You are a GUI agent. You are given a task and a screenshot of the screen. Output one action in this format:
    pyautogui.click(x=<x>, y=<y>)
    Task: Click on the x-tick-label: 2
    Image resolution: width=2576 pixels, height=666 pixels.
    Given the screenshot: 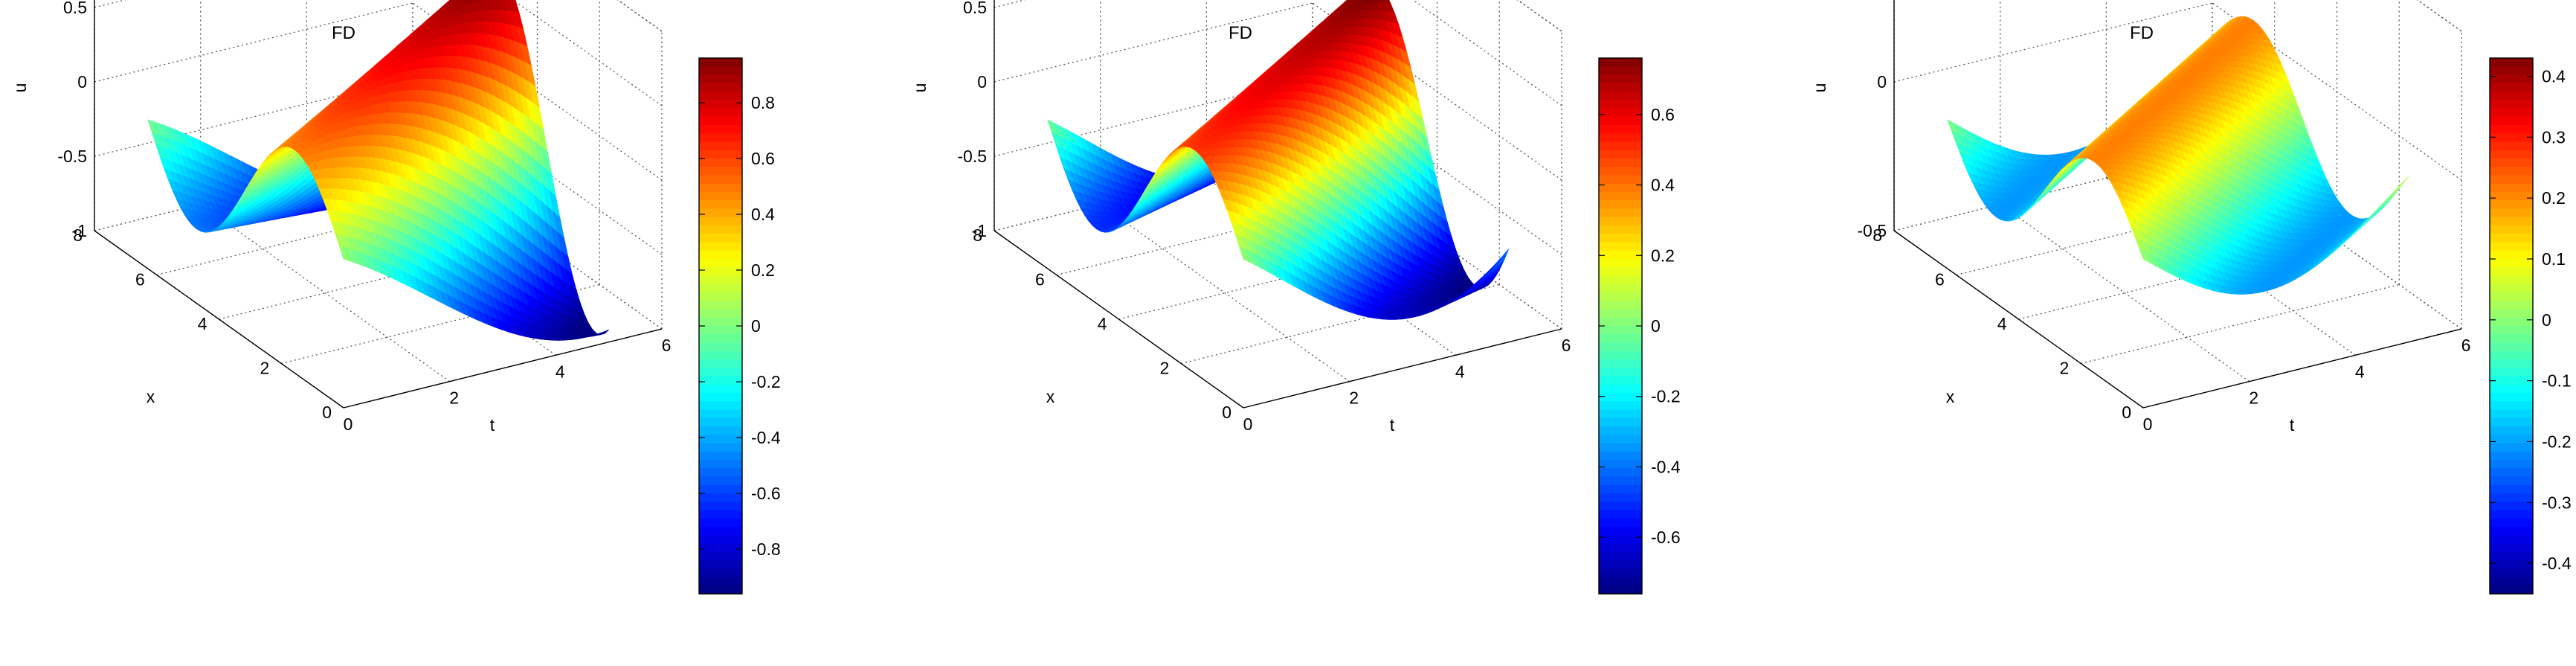 What is the action you would take?
    pyautogui.click(x=1164, y=368)
    